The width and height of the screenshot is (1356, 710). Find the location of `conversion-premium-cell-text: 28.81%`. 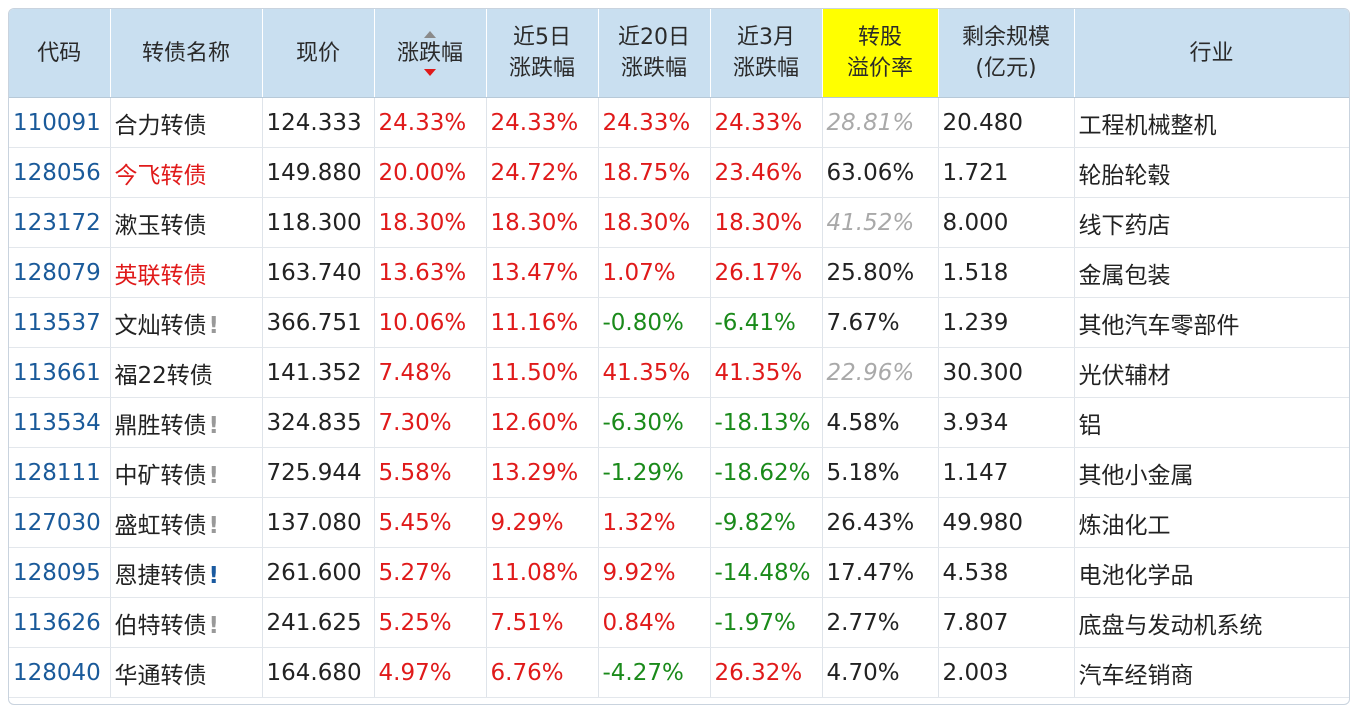

conversion-premium-cell-text: 28.81% is located at coordinates (870, 122).